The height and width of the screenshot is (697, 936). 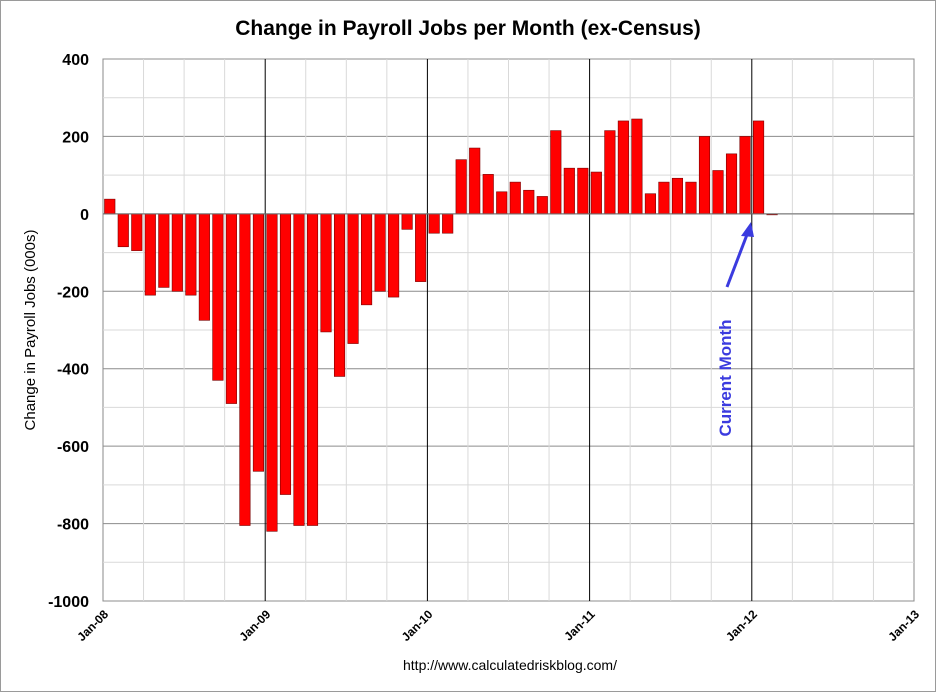 What do you see at coordinates (84, 215) in the screenshot?
I see `y-tick-label: 0` at bounding box center [84, 215].